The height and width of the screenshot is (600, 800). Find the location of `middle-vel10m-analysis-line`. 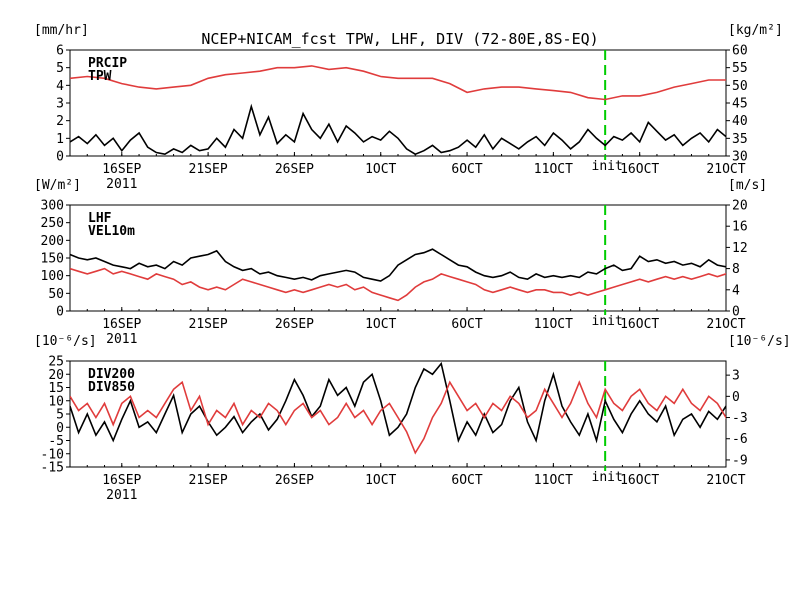

middle-vel10m-analysis-line is located at coordinates (398, 284).